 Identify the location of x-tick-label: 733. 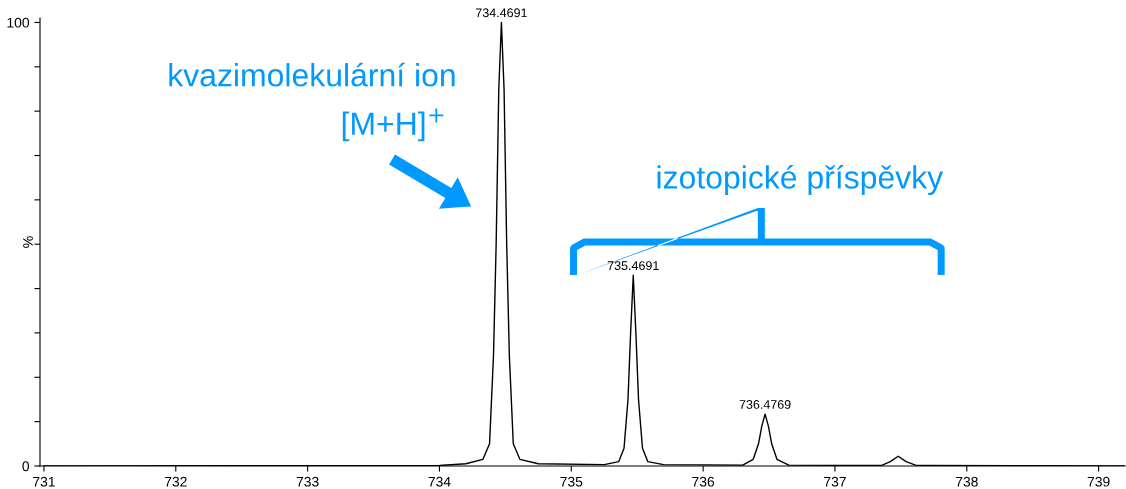
(307, 481).